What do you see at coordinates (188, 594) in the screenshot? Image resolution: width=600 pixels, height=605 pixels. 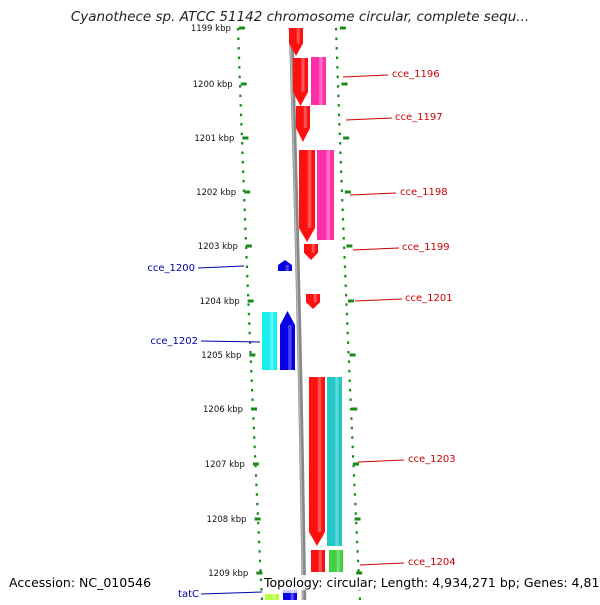 I see `gene-label-tatC: tatC` at bounding box center [188, 594].